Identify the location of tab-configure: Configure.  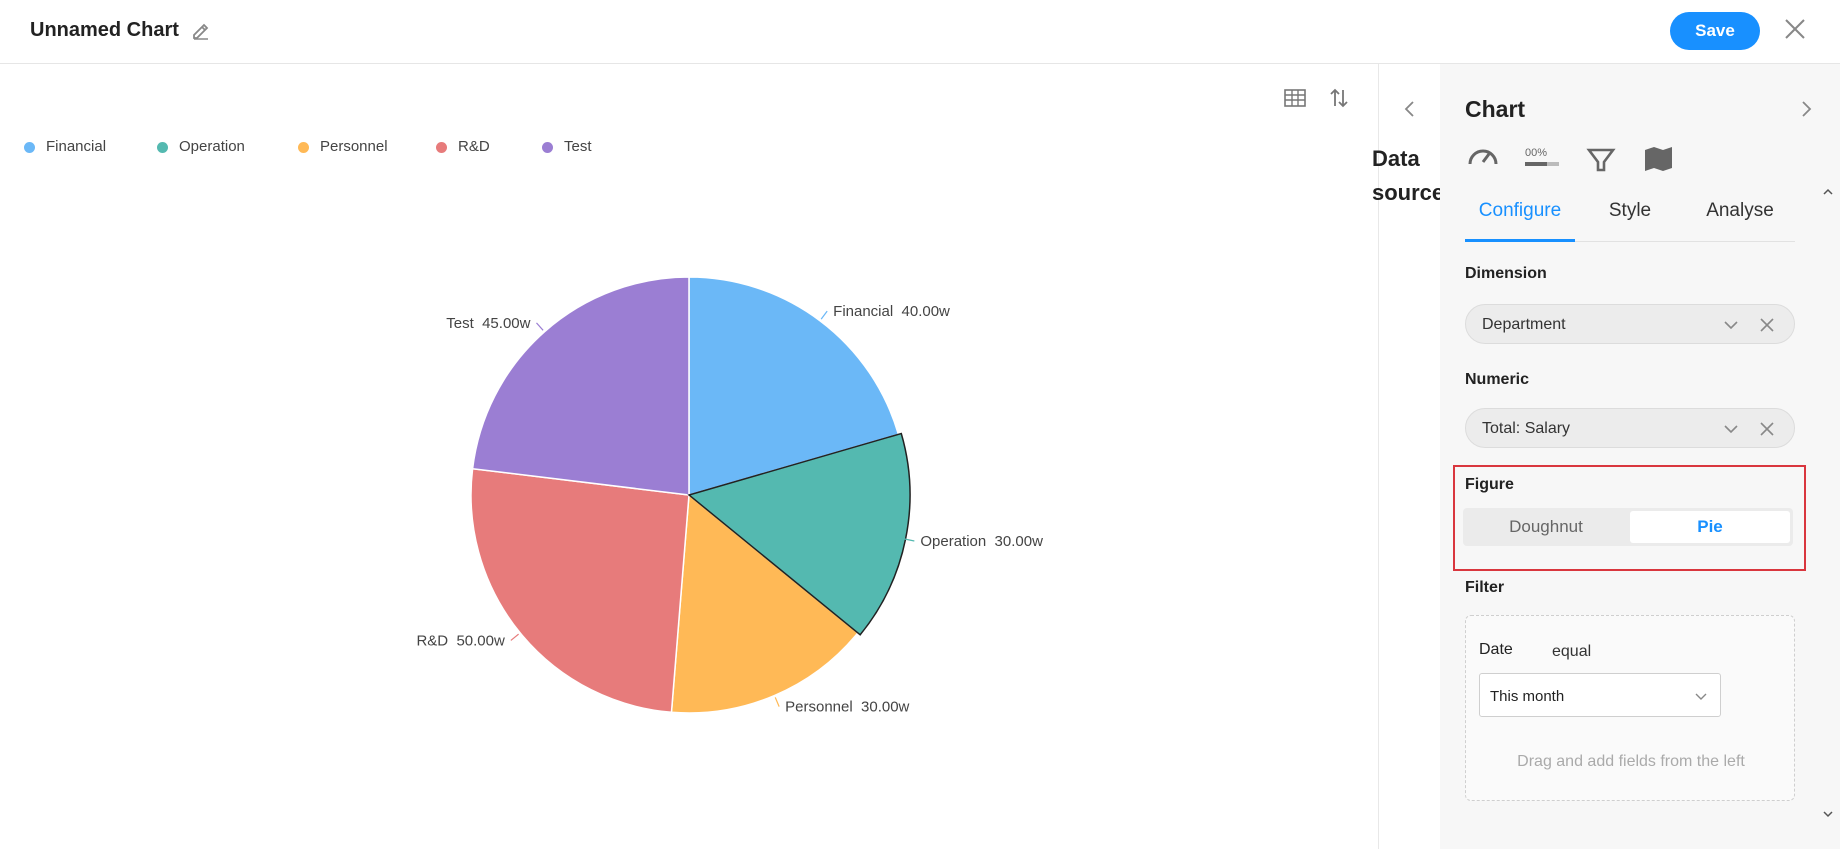
(1520, 216).